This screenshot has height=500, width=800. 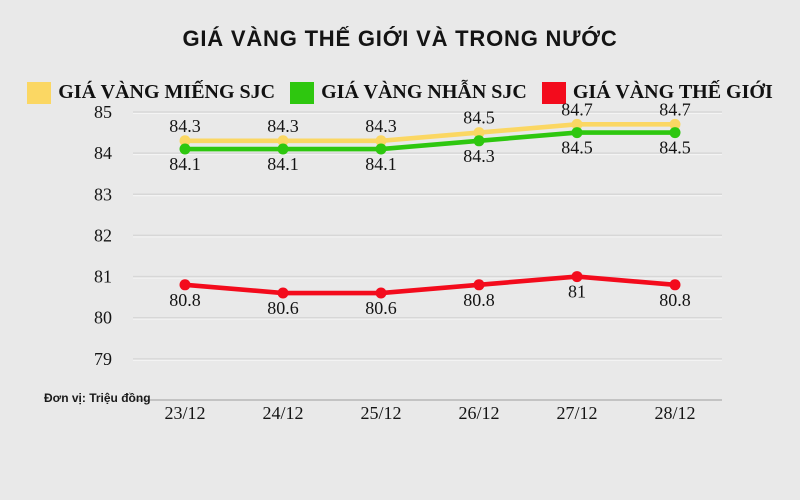 I want to click on y-axis-tick-label: 83, so click(x=103, y=194).